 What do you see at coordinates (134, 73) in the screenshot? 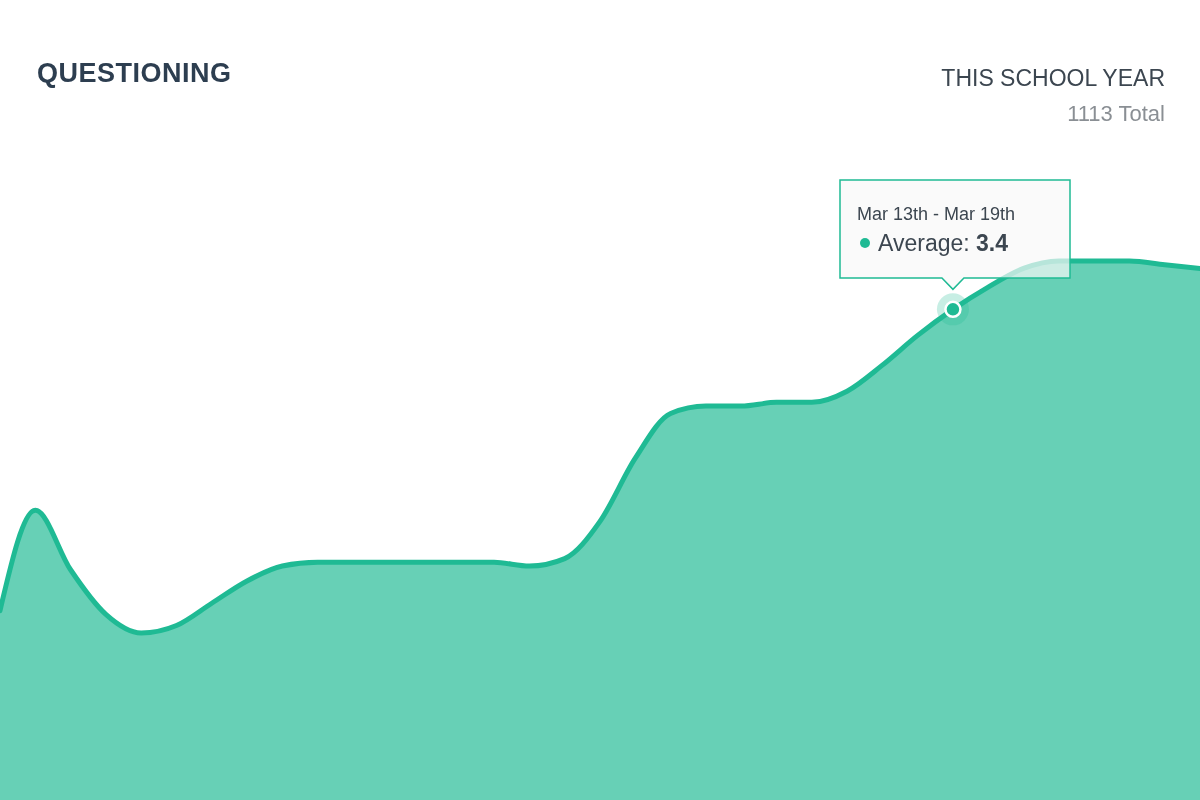
I see `chart-title: QUESTIONING` at bounding box center [134, 73].